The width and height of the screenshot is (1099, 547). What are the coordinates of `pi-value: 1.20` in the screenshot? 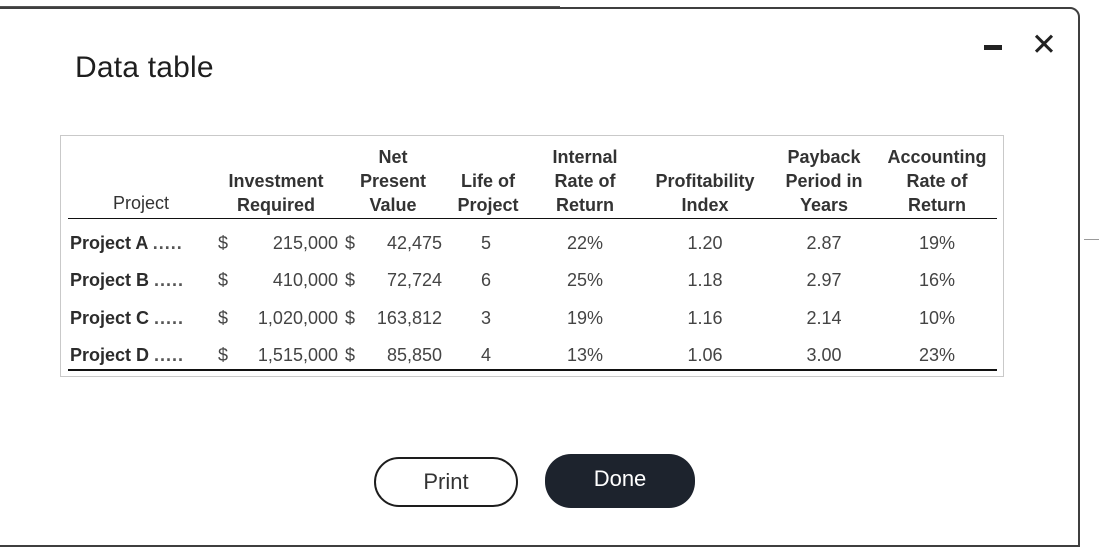 It's located at (705, 243).